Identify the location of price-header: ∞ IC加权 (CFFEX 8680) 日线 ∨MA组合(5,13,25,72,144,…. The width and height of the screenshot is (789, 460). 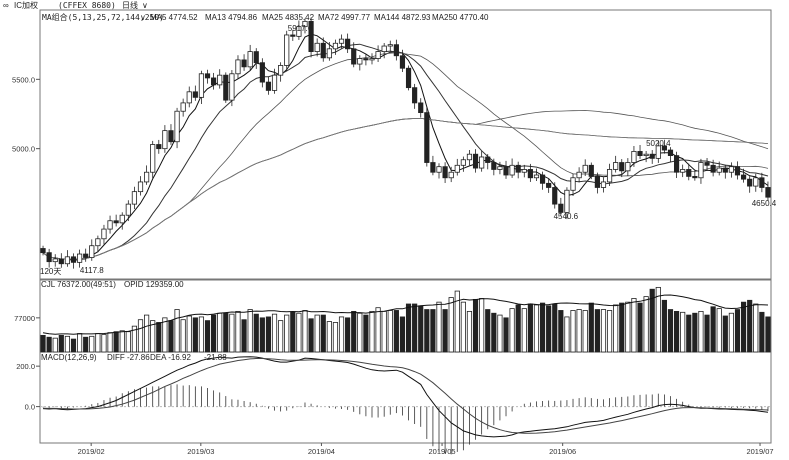
(246, 11).